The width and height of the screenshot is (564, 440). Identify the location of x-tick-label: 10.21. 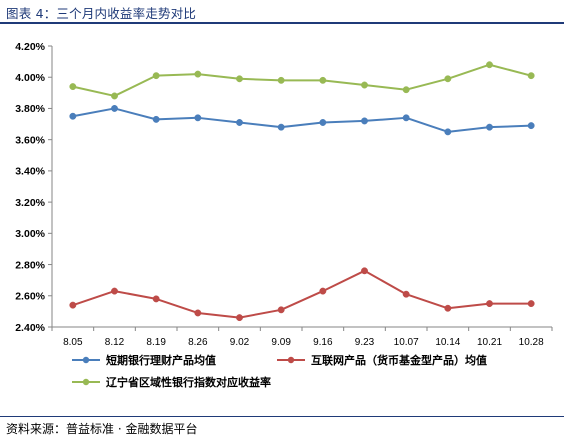
(489, 342).